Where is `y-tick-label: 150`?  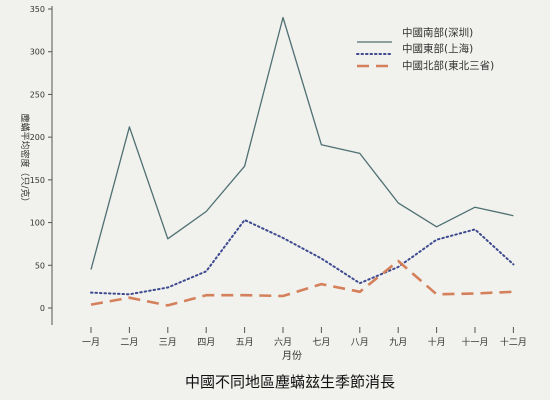
y-tick-label: 150 is located at coordinates (37, 180).